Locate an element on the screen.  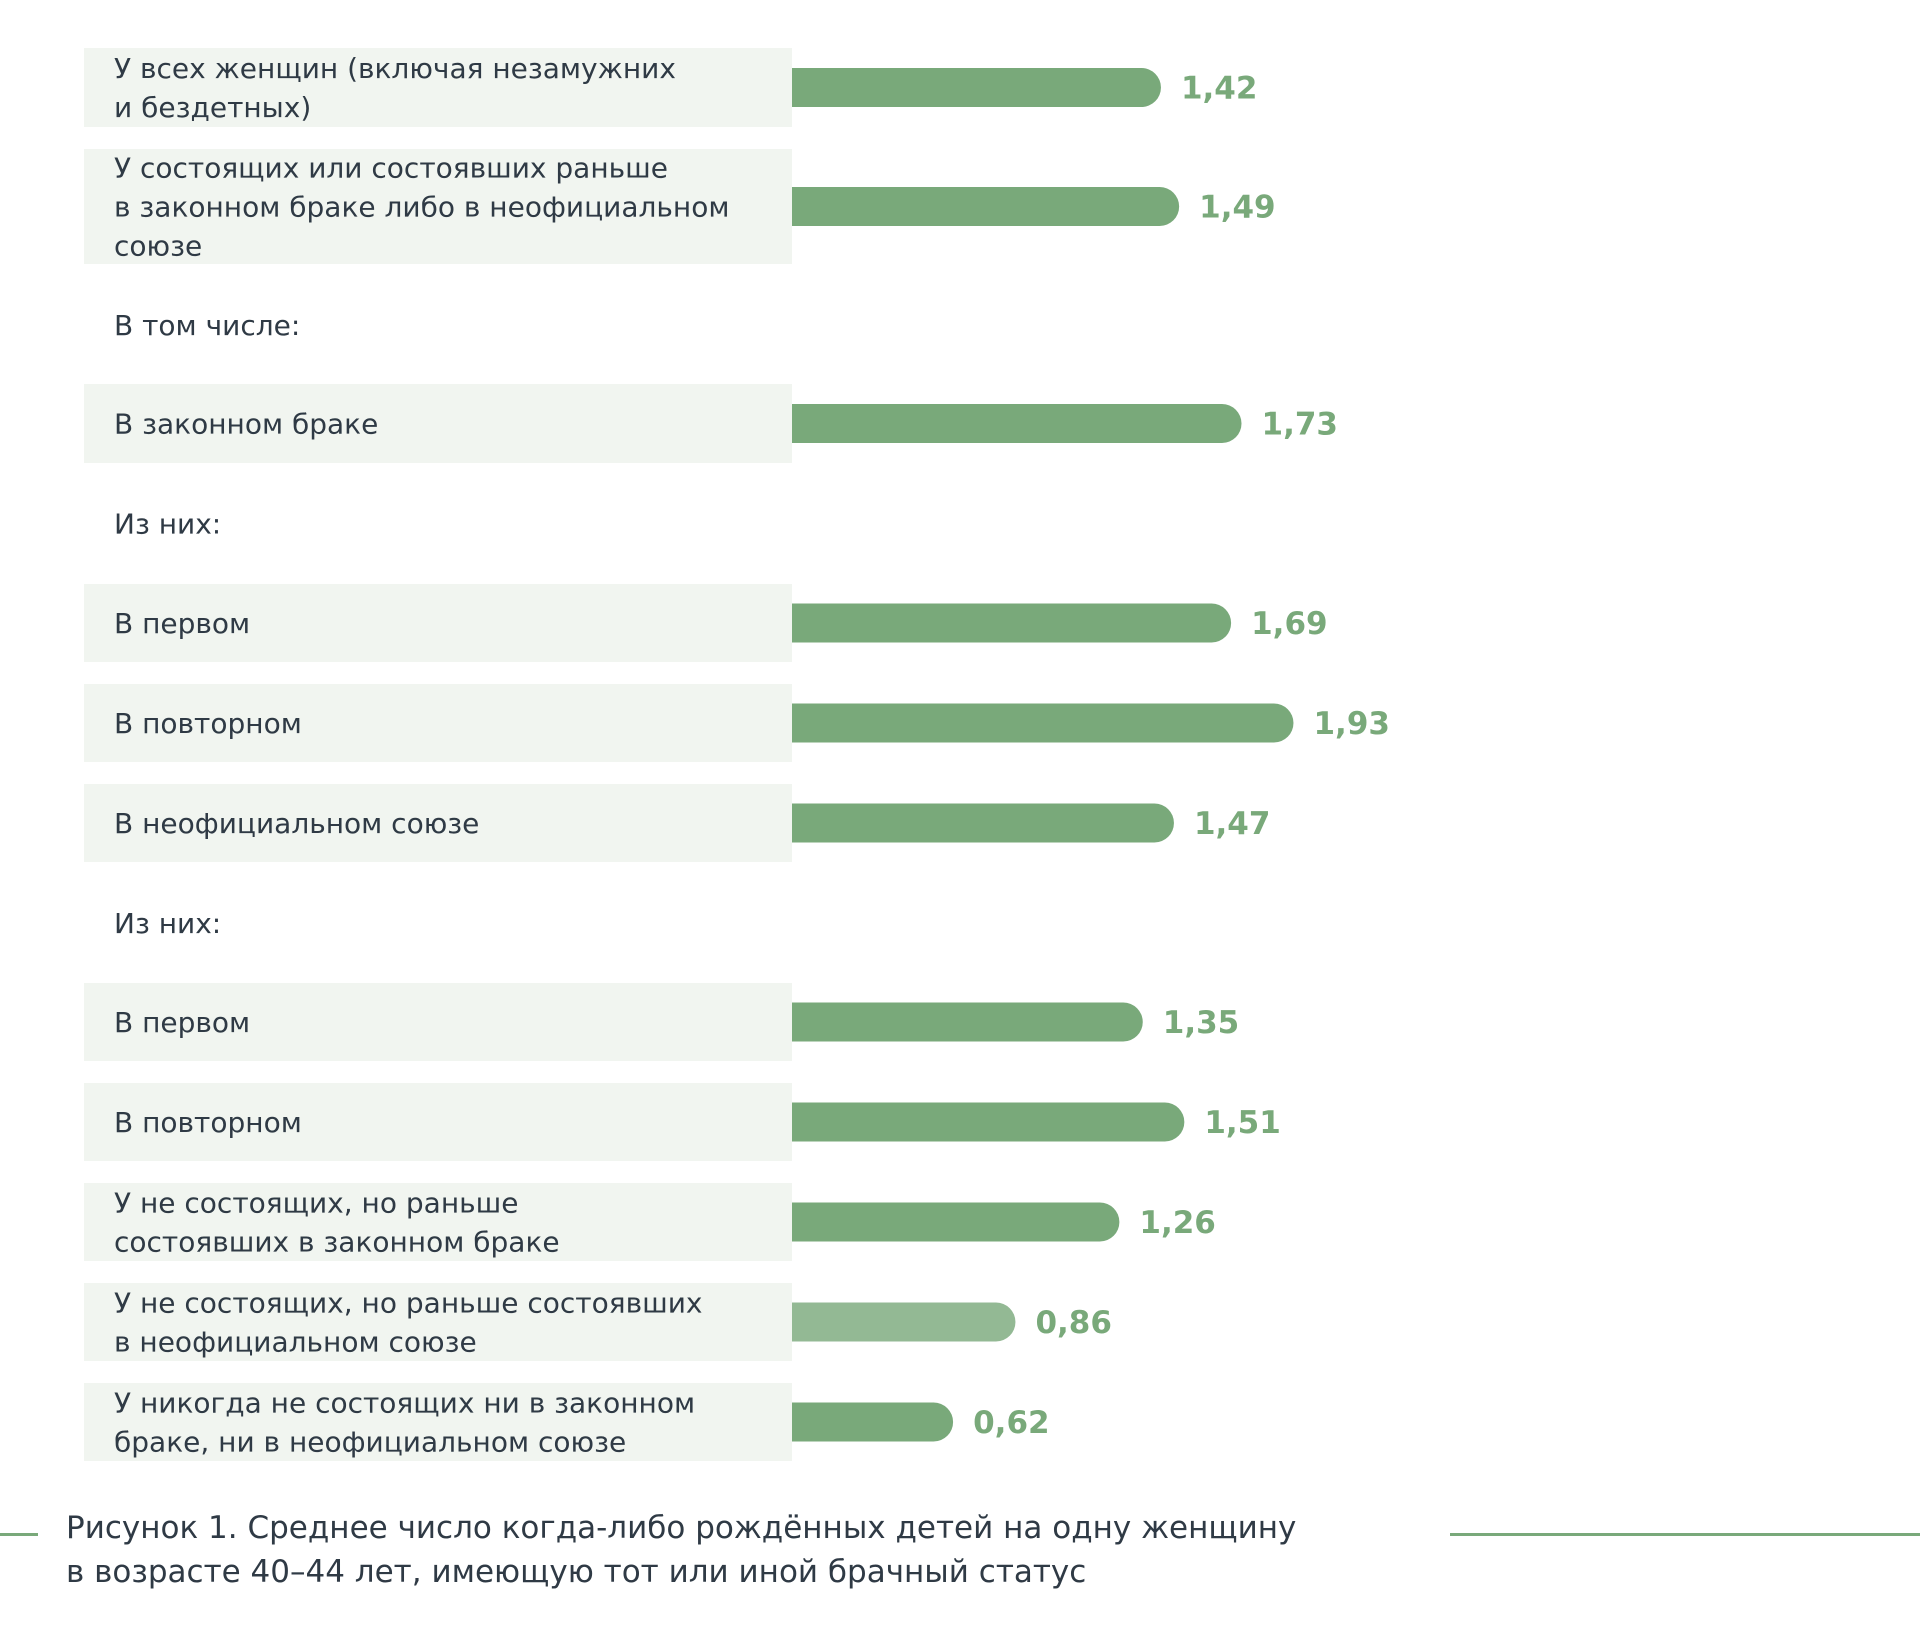
data-label: 1,51 is located at coordinates (1242, 1123).